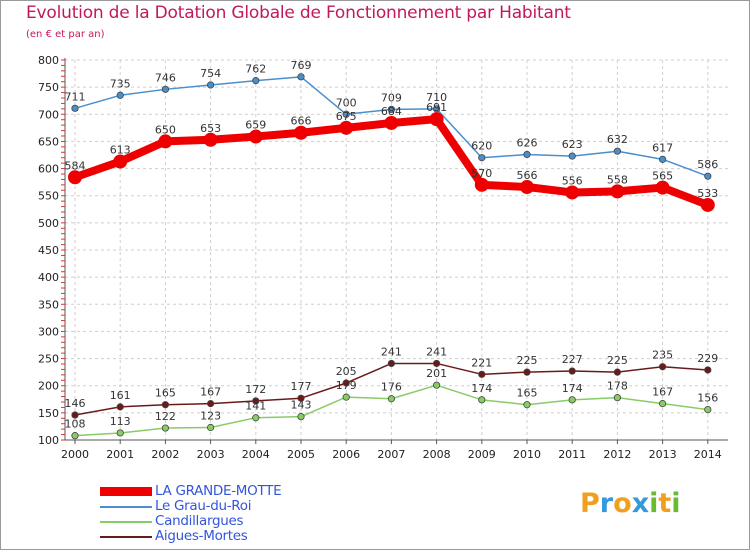 This screenshot has width=750, height=550. Describe the element at coordinates (301, 386) in the screenshot. I see `data-label: 177` at that location.